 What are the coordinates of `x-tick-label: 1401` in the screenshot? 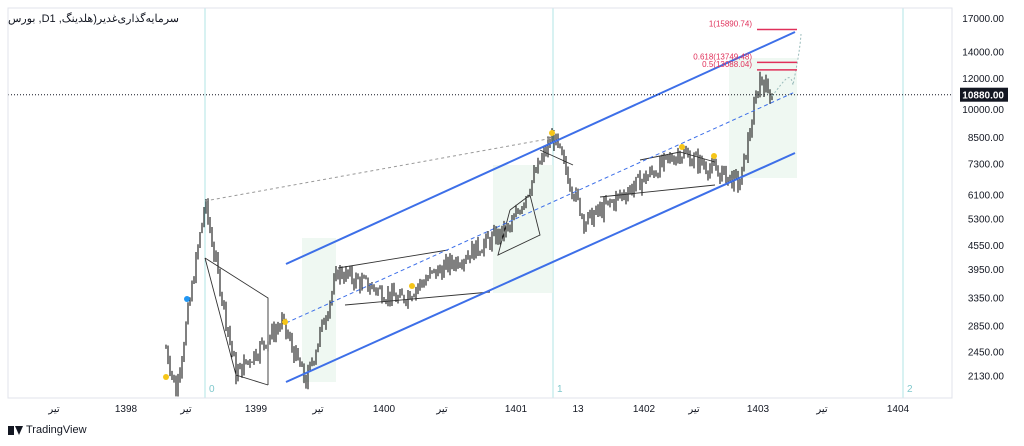 It's located at (516, 409).